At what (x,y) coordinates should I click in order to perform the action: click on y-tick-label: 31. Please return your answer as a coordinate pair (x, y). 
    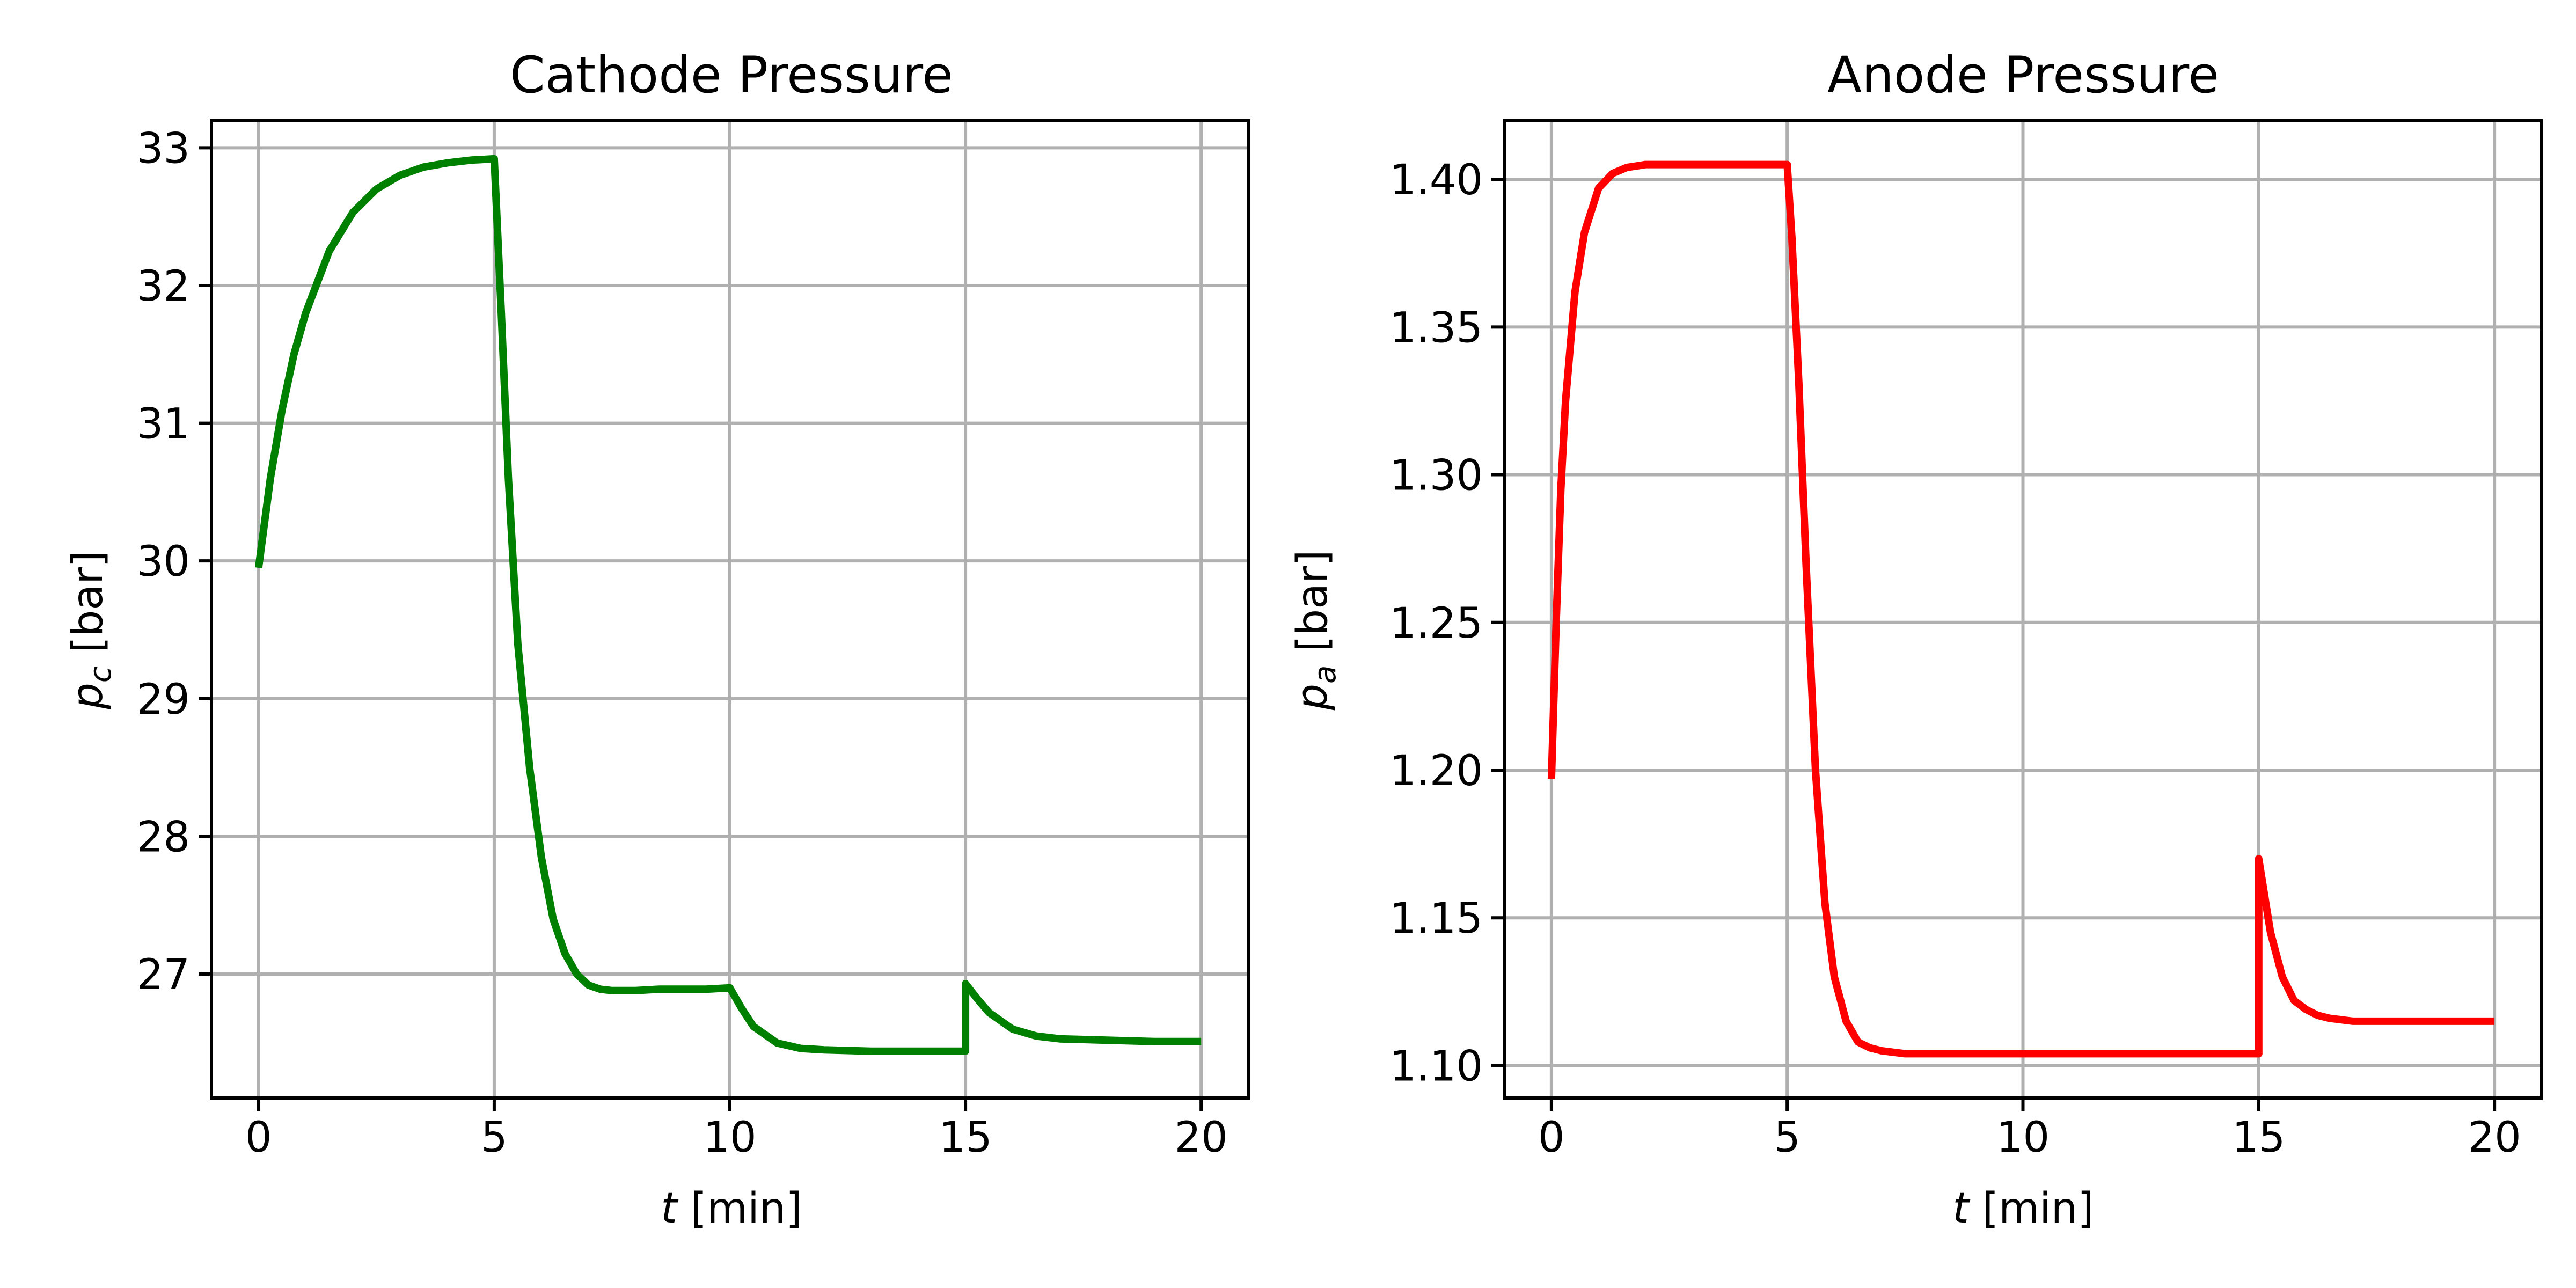
    Looking at the image, I should click on (163, 424).